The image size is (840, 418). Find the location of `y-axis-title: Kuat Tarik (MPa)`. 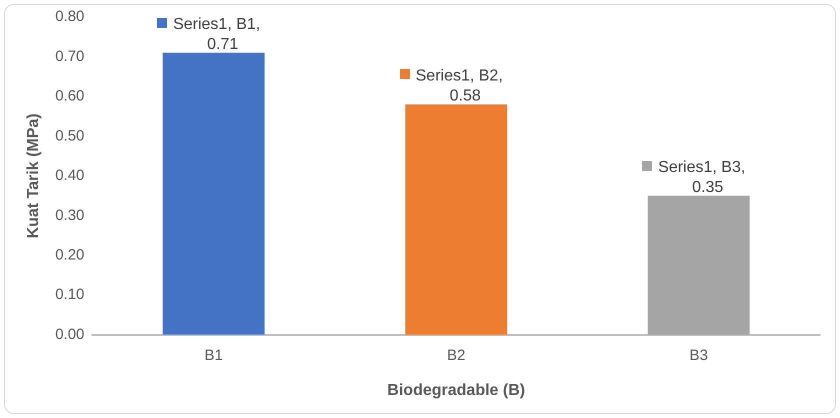

y-axis-title: Kuat Tarik (MPa) is located at coordinates (33, 175).